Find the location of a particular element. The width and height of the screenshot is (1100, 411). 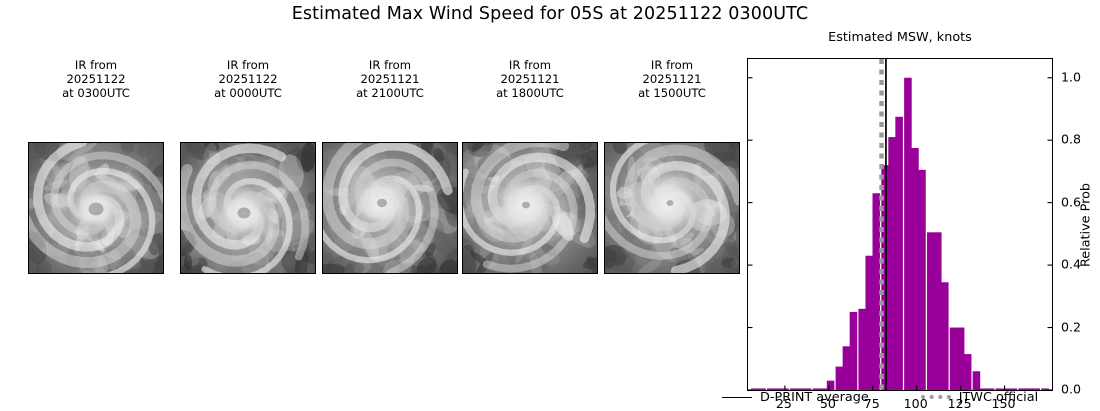

ir-panel-20251122-0000utc: IR from 20251122 at 0000UTC is located at coordinates (248, 166).